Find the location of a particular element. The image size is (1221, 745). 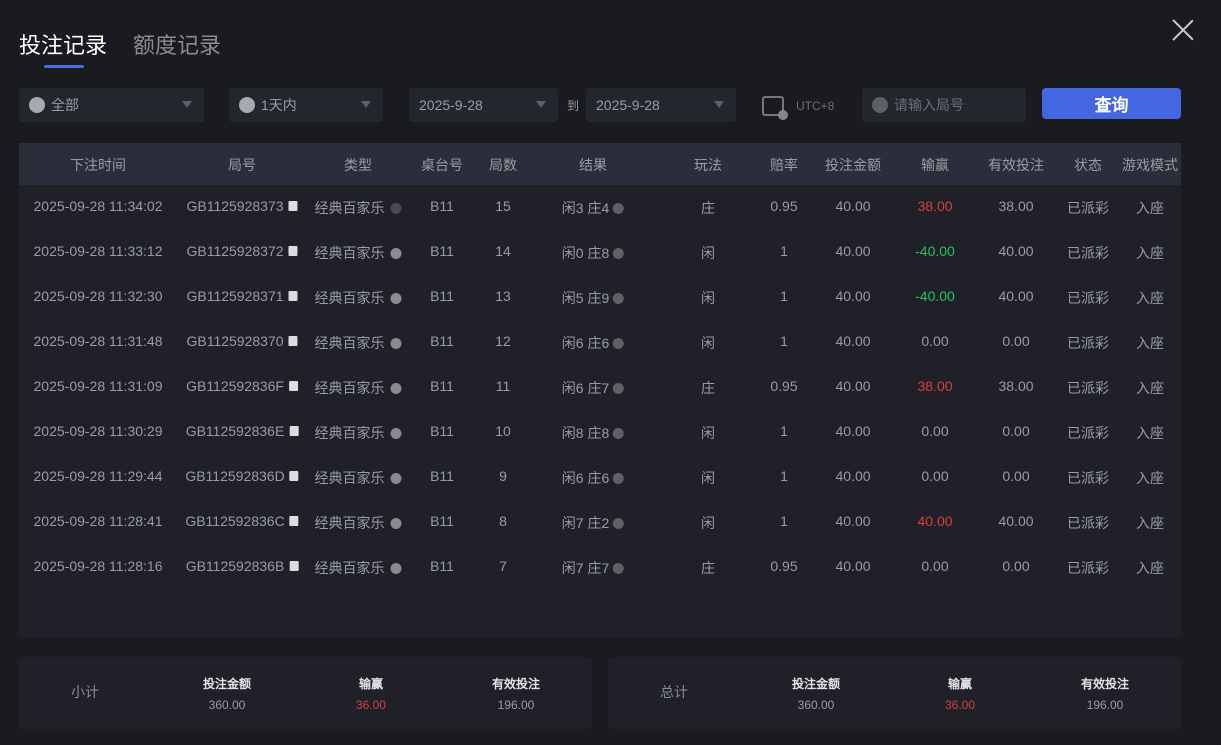

cell-text: 闲5 庄9 is located at coordinates (585, 298).